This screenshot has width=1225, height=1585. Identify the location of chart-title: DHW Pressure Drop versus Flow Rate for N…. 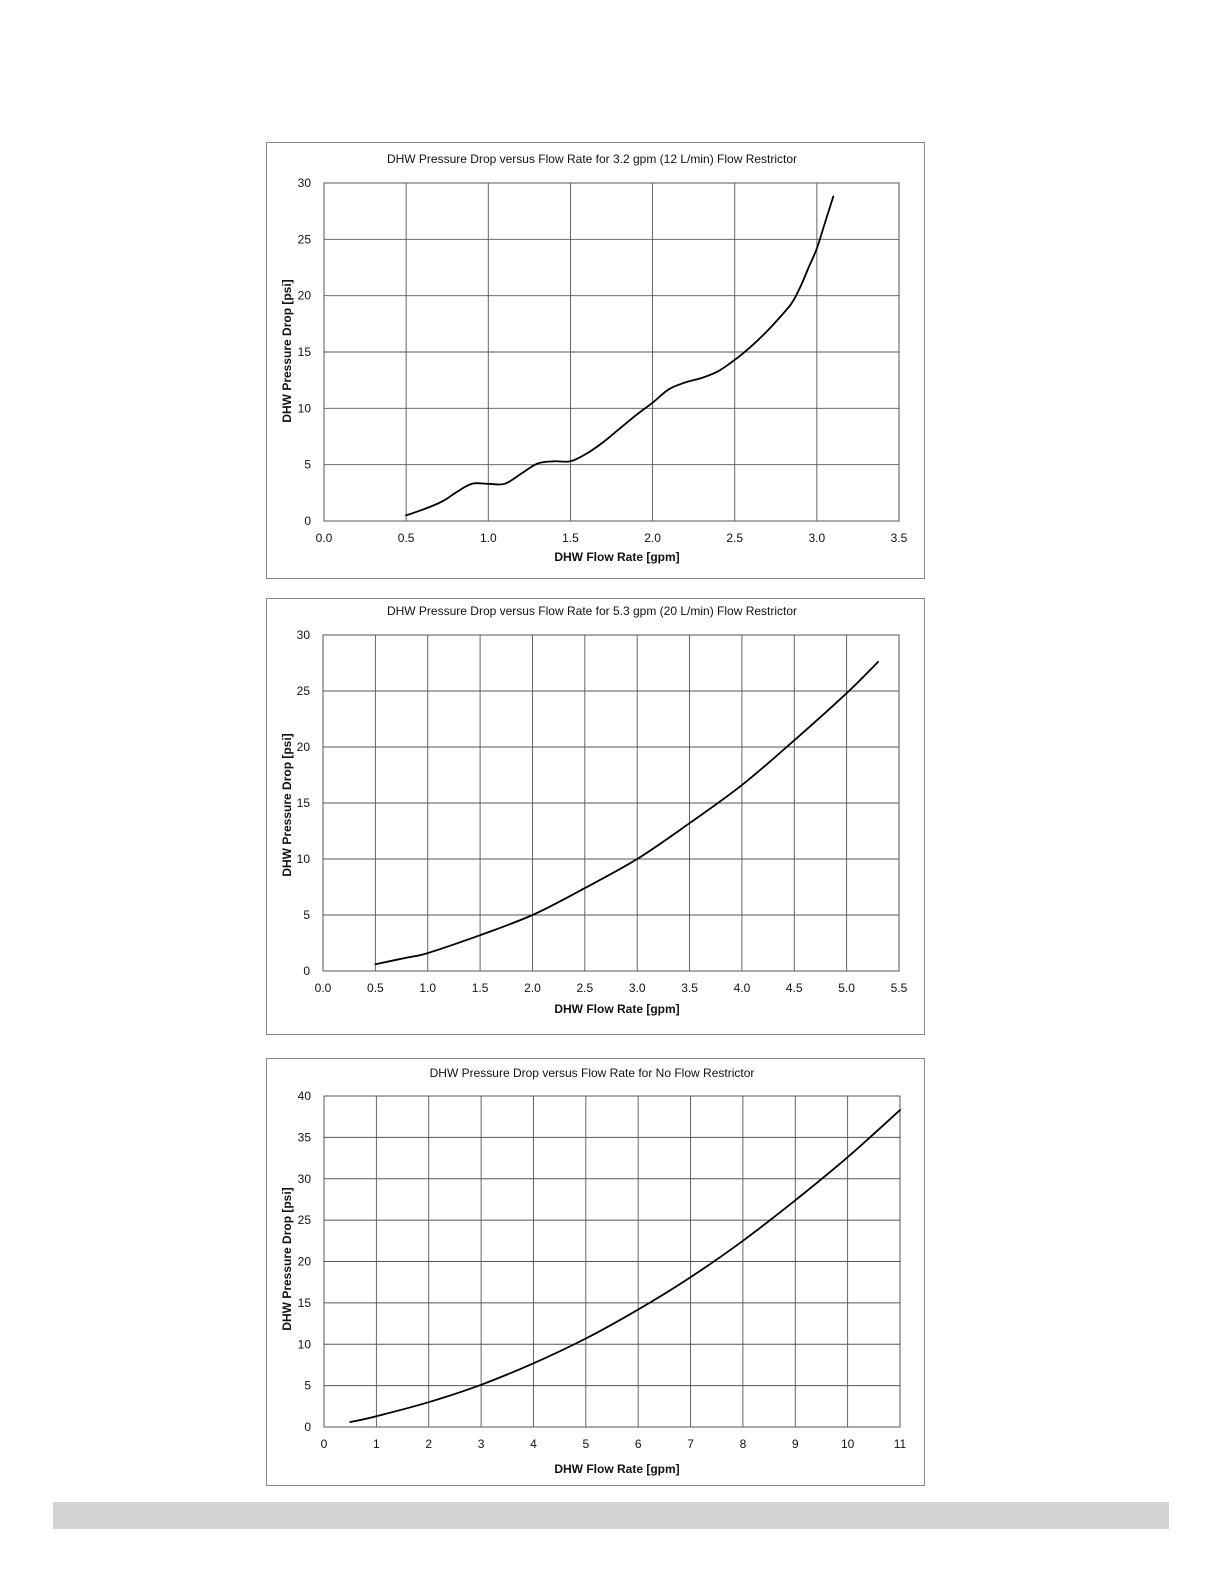
(592, 1073).